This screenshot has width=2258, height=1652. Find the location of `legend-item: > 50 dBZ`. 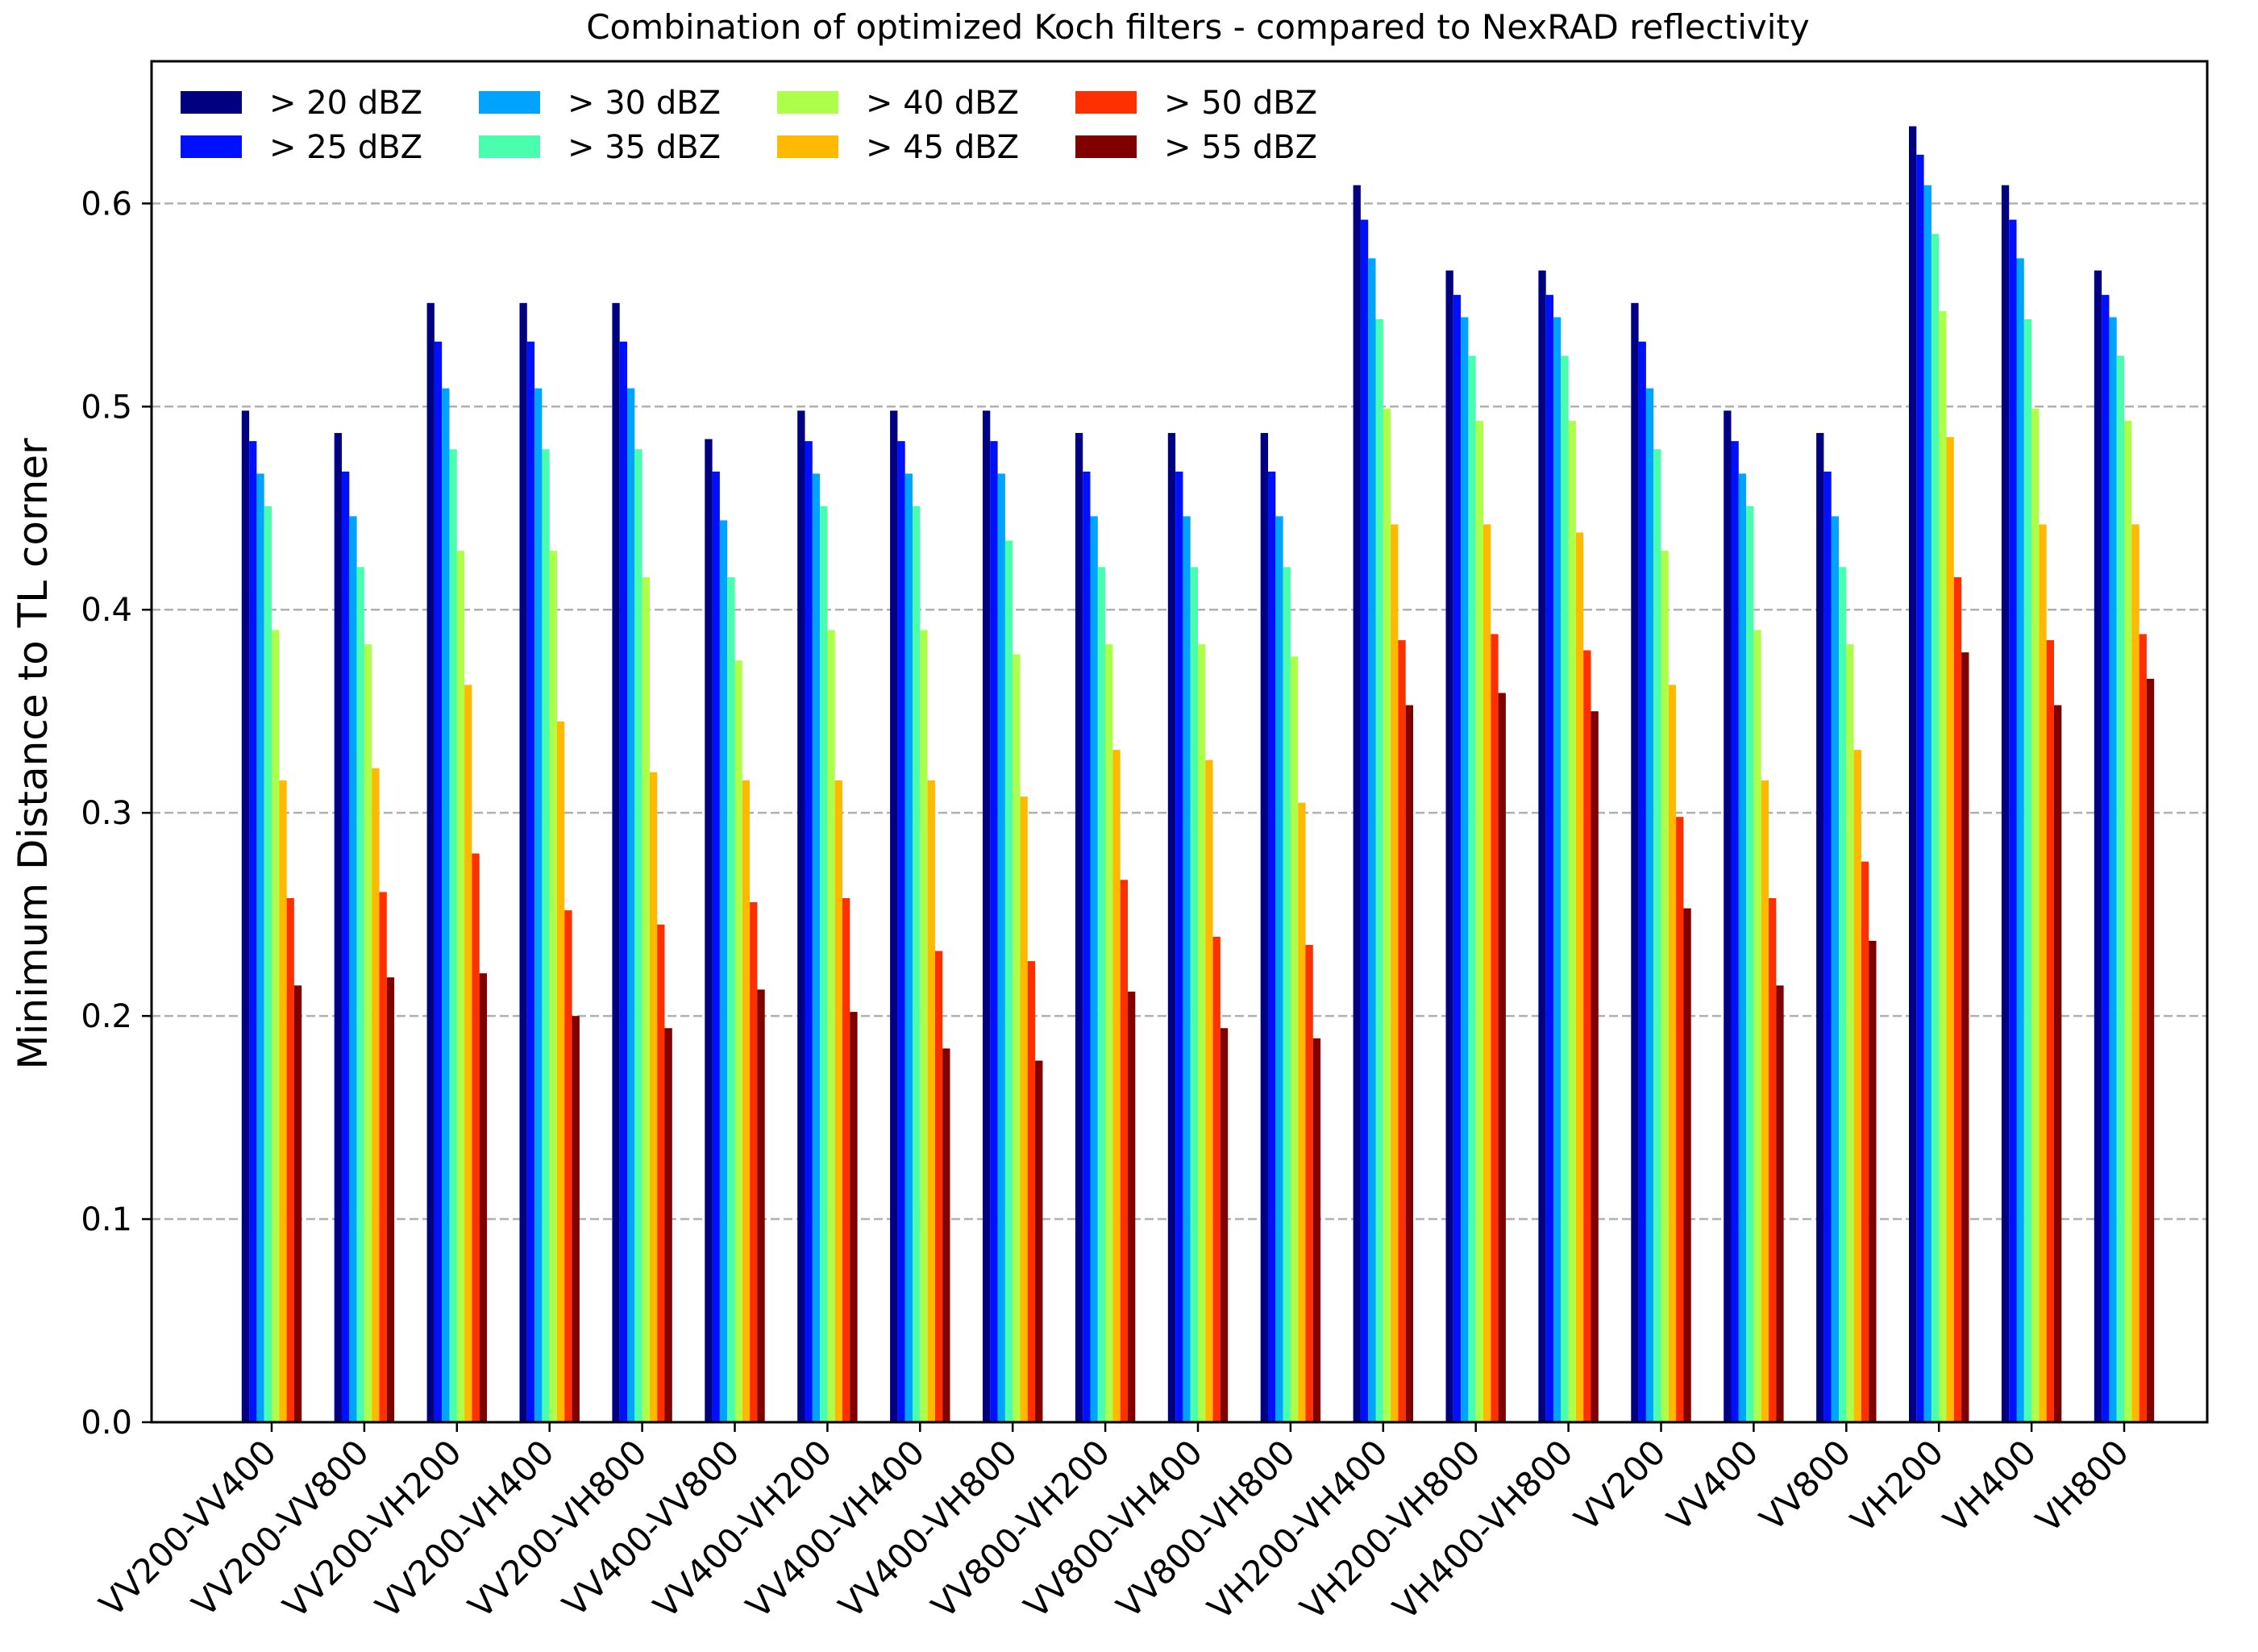

legend-item: > 50 dBZ is located at coordinates (1196, 103).